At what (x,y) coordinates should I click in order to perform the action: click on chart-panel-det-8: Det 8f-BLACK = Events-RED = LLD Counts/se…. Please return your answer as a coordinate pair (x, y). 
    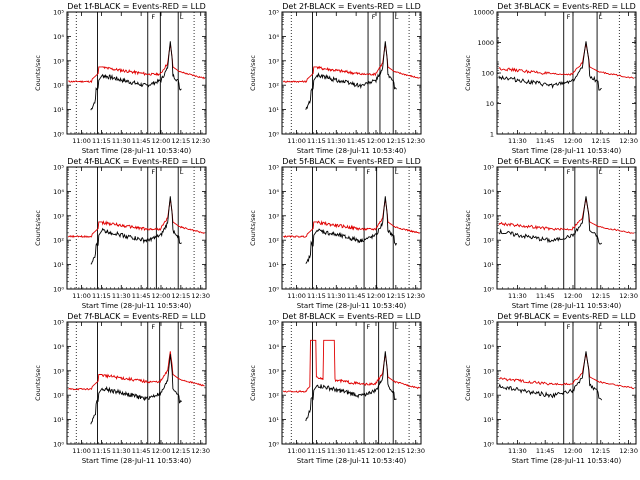
    Looking at the image, I should click on (337, 388).